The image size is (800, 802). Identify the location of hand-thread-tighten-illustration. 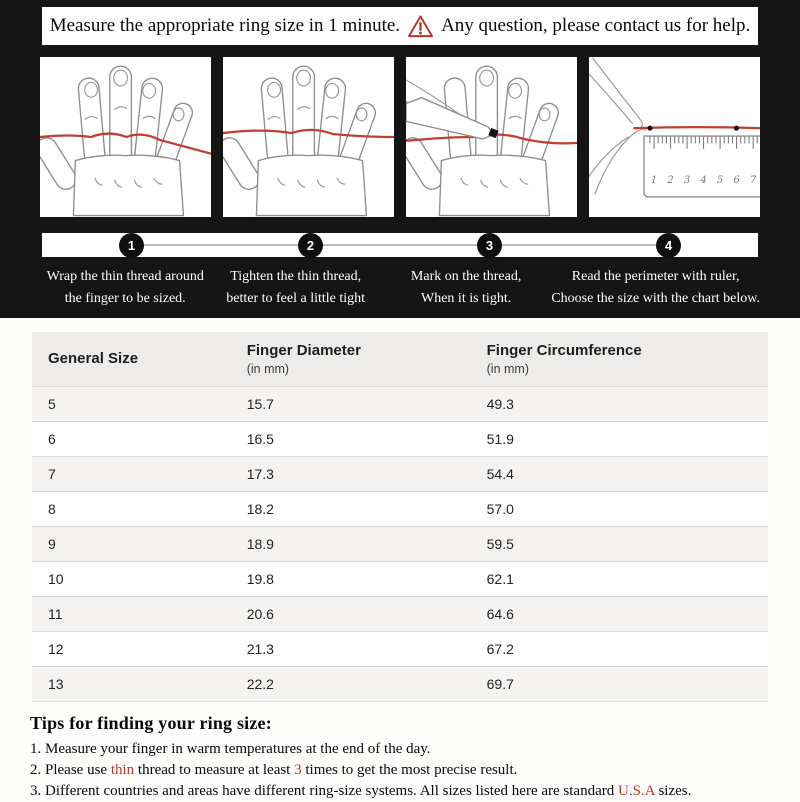
(308, 137).